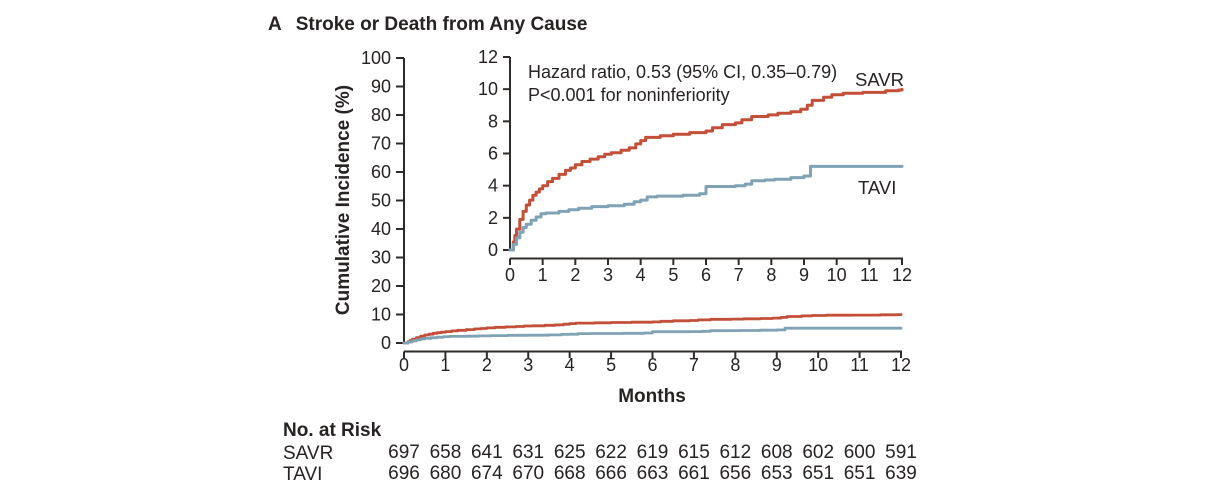 The image size is (1214, 500). Describe the element at coordinates (404, 473) in the screenshot. I see `risk-value: 696` at that location.